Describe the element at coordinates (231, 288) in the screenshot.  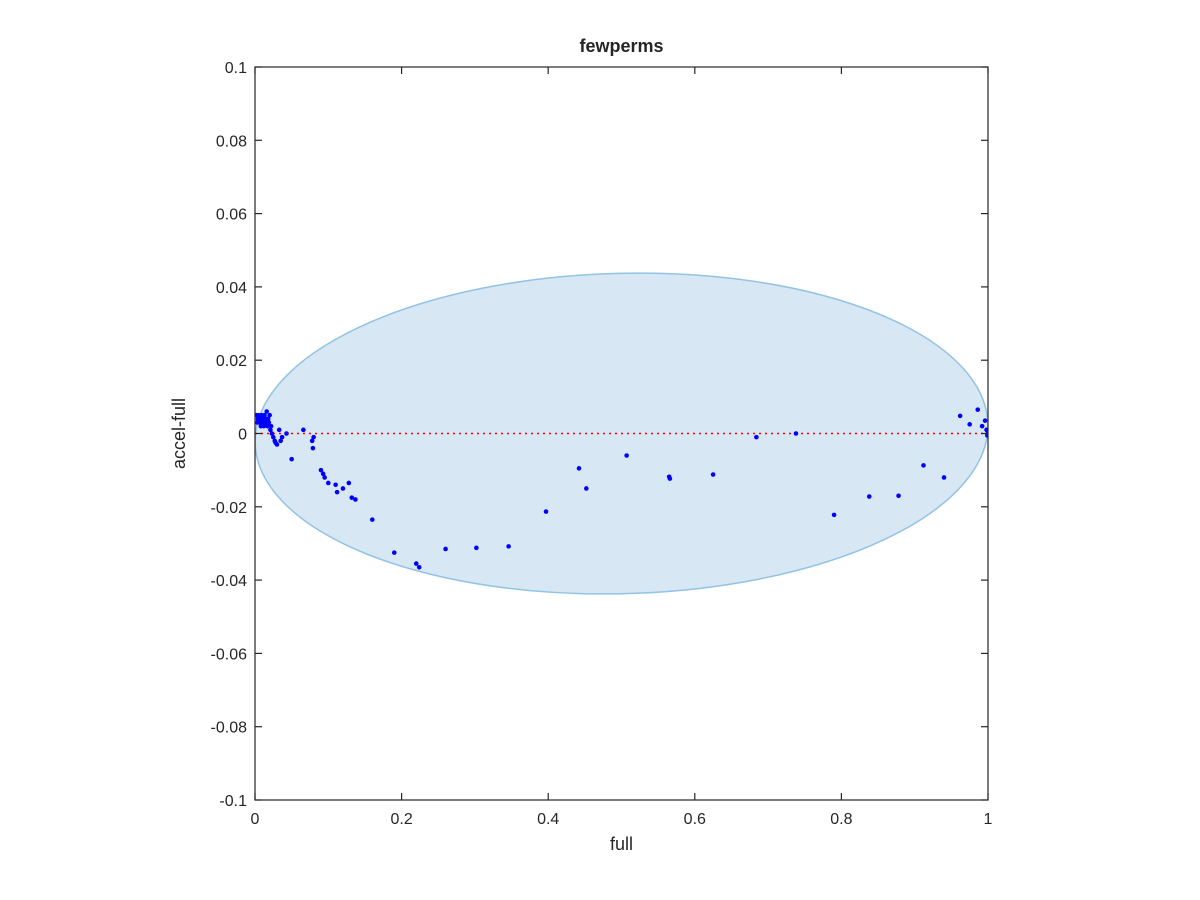
I see `y-tick-label: 0.04` at that location.